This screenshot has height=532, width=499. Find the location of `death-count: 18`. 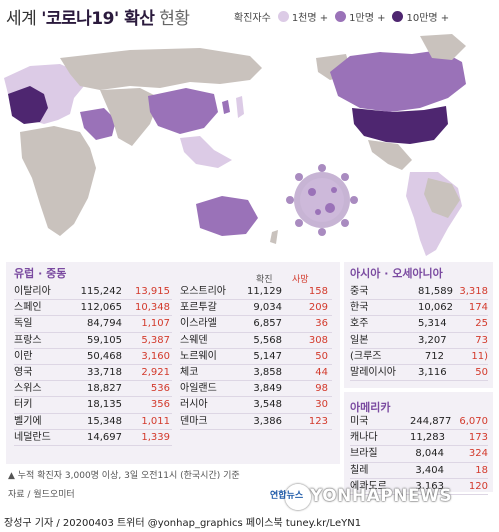

death-count: 18 is located at coordinates (481, 470).